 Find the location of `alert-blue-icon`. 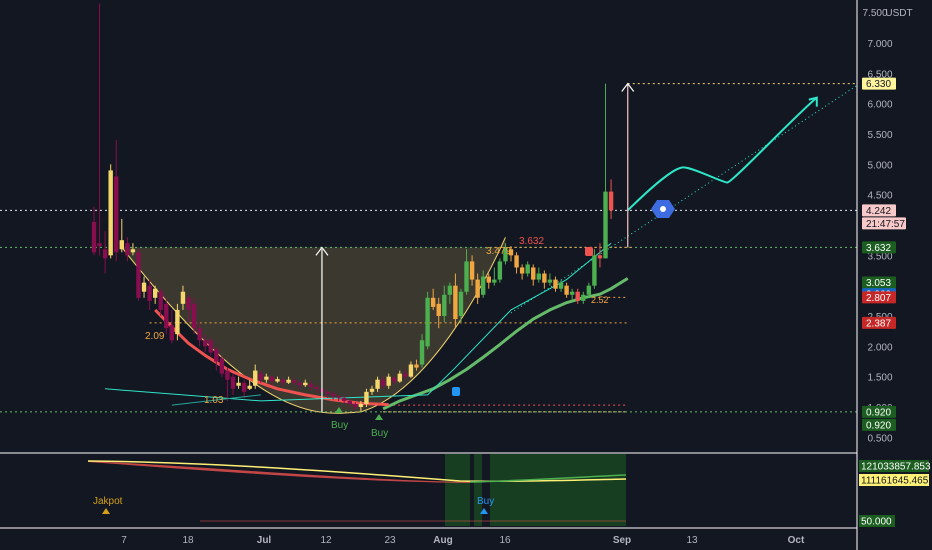

alert-blue-icon is located at coordinates (456, 391).